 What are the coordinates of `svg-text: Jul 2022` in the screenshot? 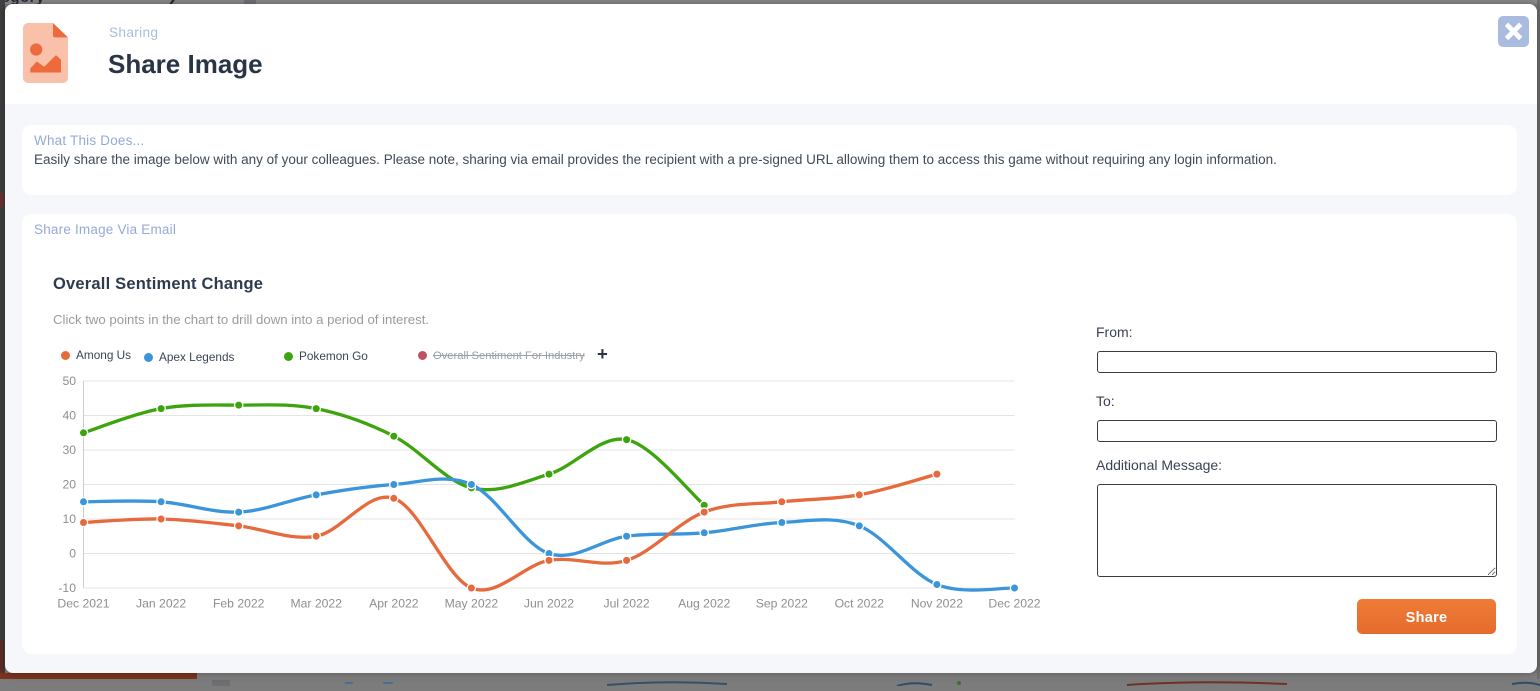 It's located at (627, 604).